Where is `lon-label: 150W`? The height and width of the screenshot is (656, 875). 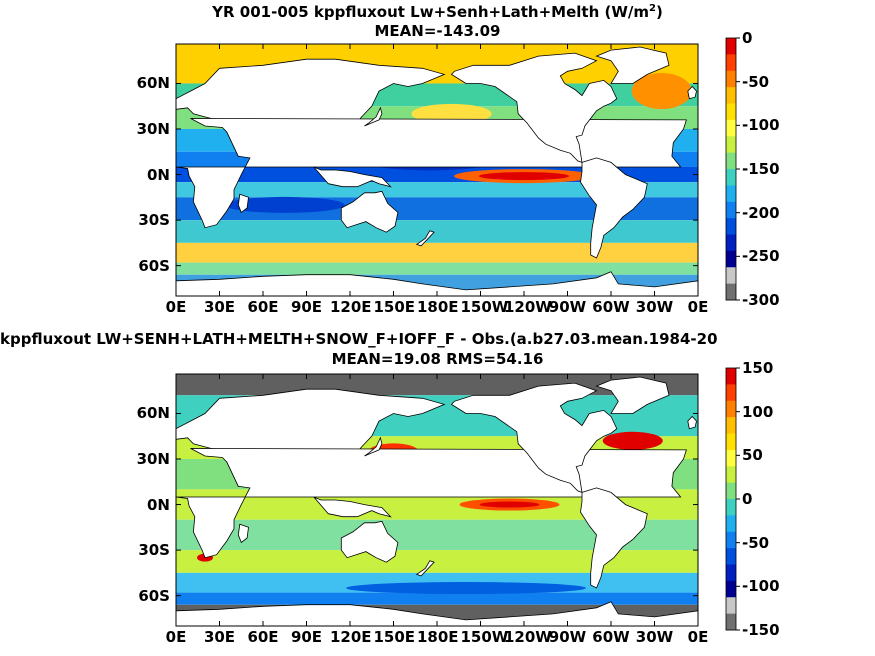
lon-label: 150W is located at coordinates (484, 637).